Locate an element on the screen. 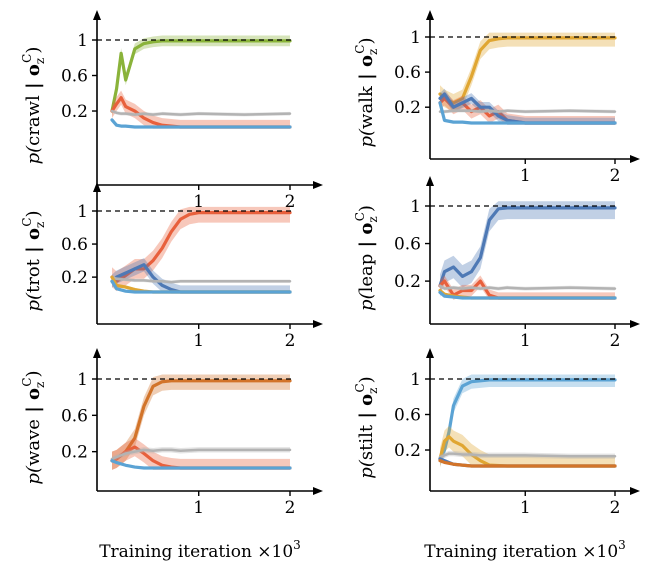 This screenshot has height=564, width=647. series-line-trot is located at coordinates (201, 247).